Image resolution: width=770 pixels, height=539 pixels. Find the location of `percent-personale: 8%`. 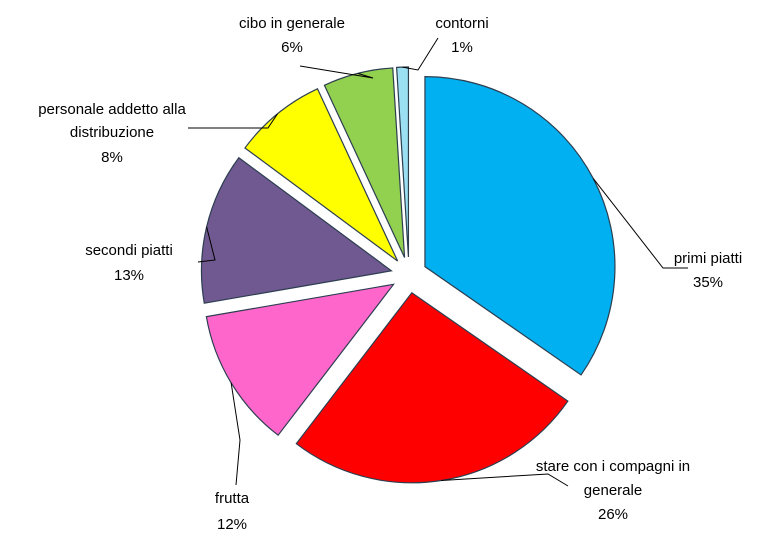

percent-personale: 8% is located at coordinates (112, 157).